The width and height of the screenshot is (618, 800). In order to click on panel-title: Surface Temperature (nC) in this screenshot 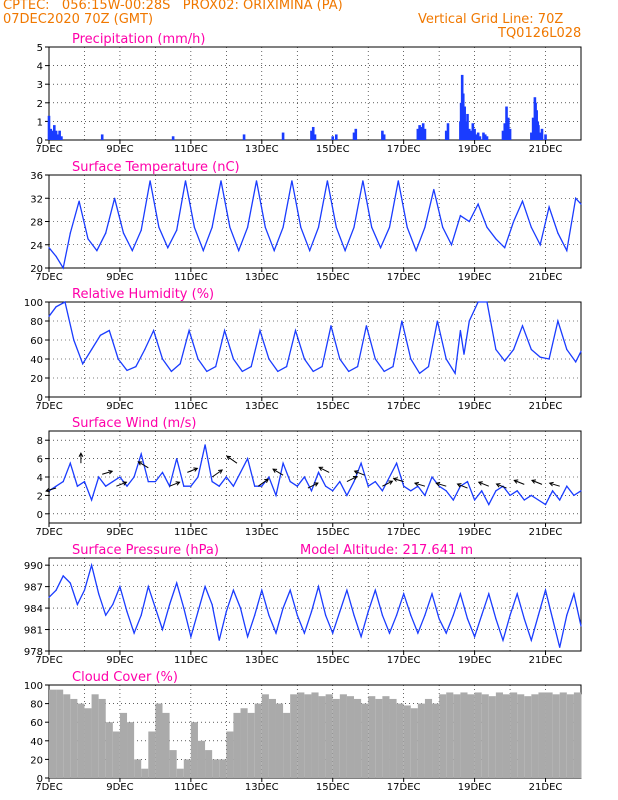, I will do `click(156, 167)`.